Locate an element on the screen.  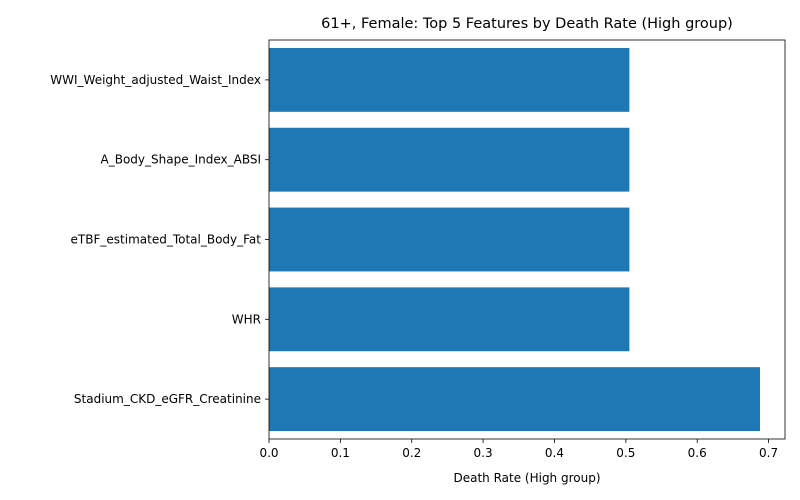
x-tick-label: 0.2 is located at coordinates (411, 453).